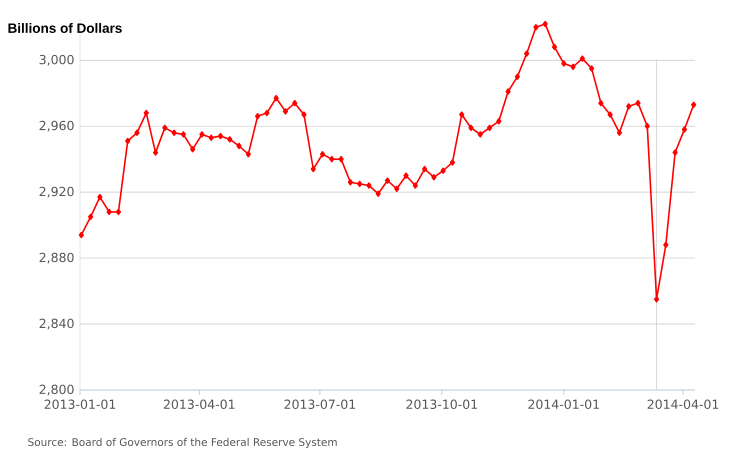 This screenshot has height=458, width=740. What do you see at coordinates (683, 404) in the screenshot?
I see `x-tick-label: 2014-04-01` at bounding box center [683, 404].